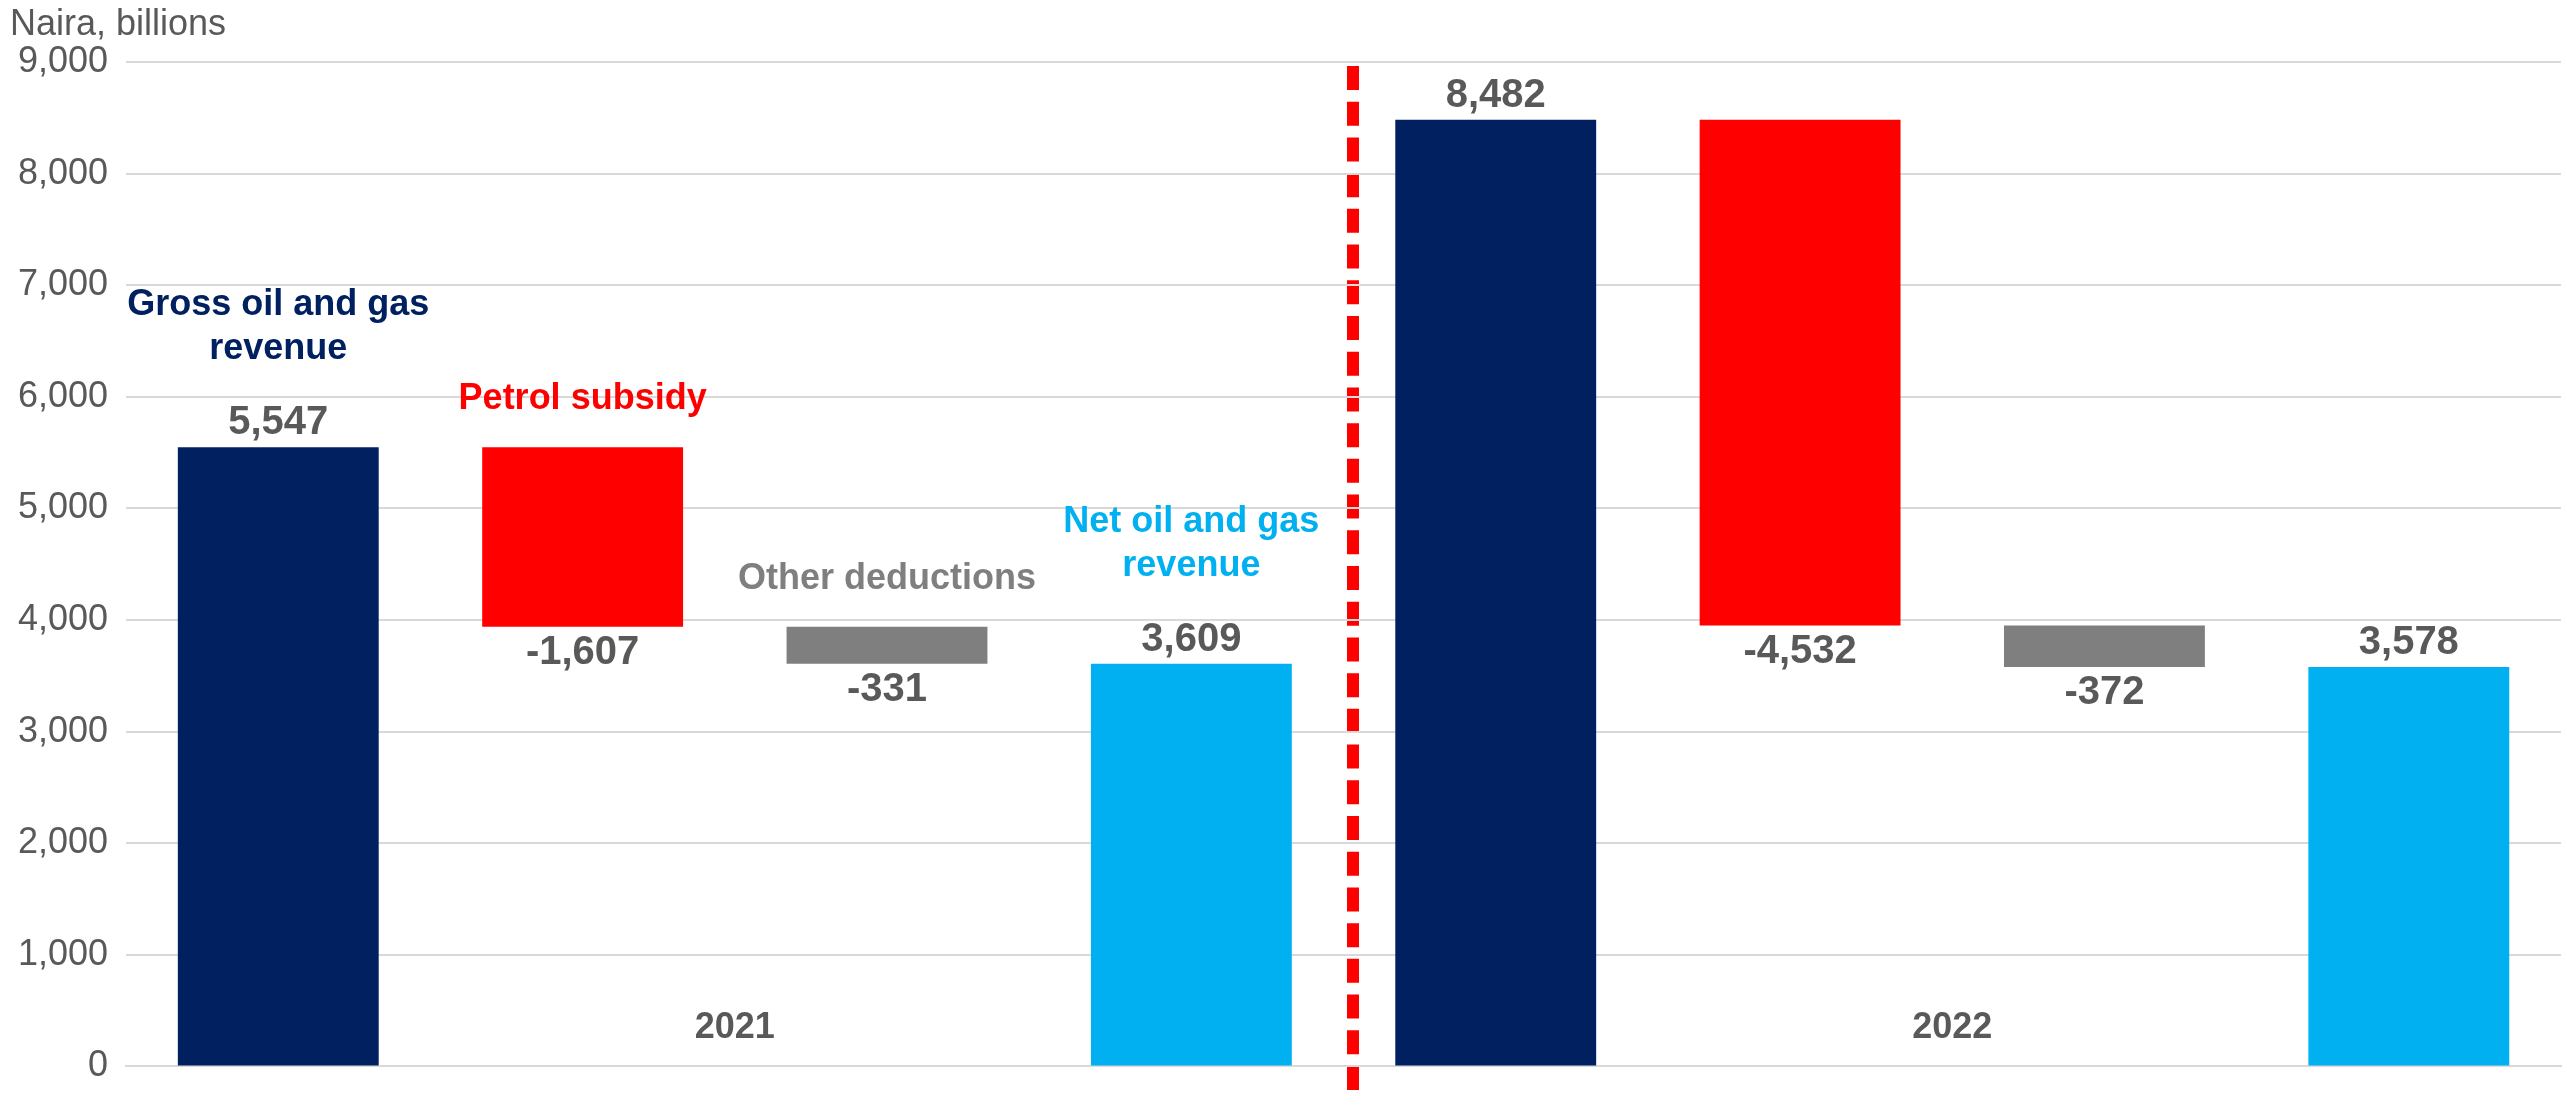  What do you see at coordinates (734, 1026) in the screenshot?
I see `annotation: 2021` at bounding box center [734, 1026].